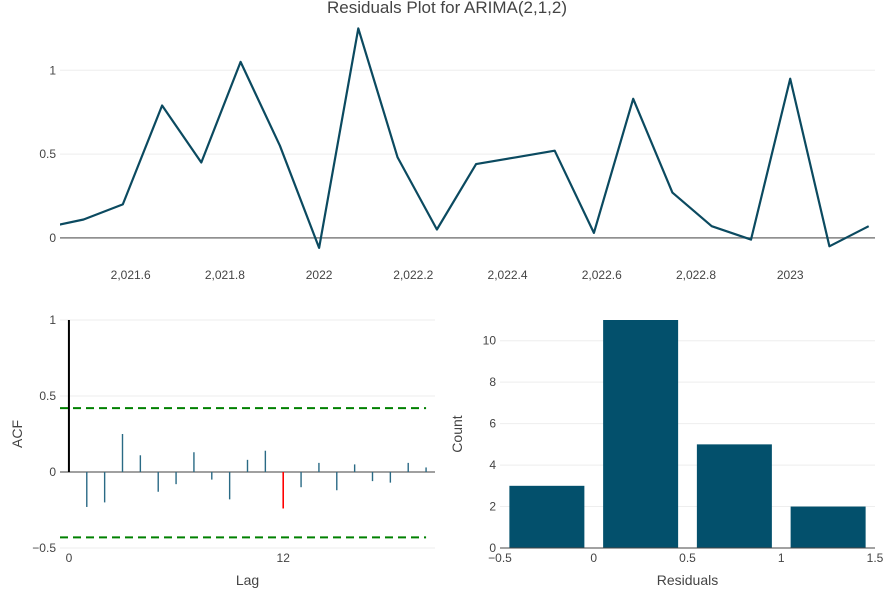  Describe the element at coordinates (447, 8) in the screenshot. I see `figure-title: Residuals Plot for ARIMA(2,1,2)` at that location.